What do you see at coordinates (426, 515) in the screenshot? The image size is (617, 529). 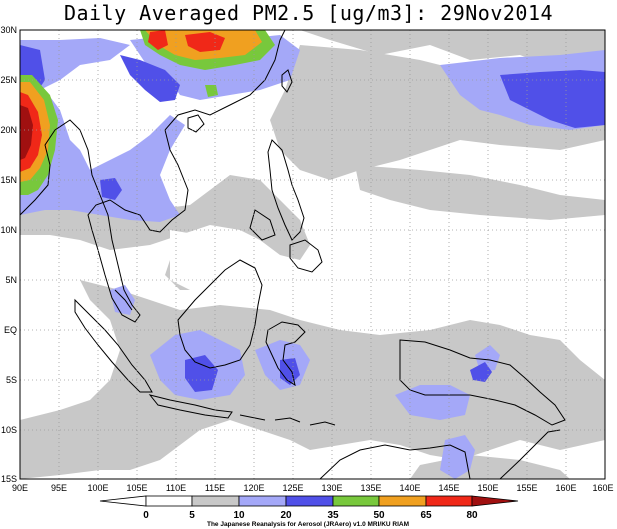 I see `colorbar-label: 65` at bounding box center [426, 515].